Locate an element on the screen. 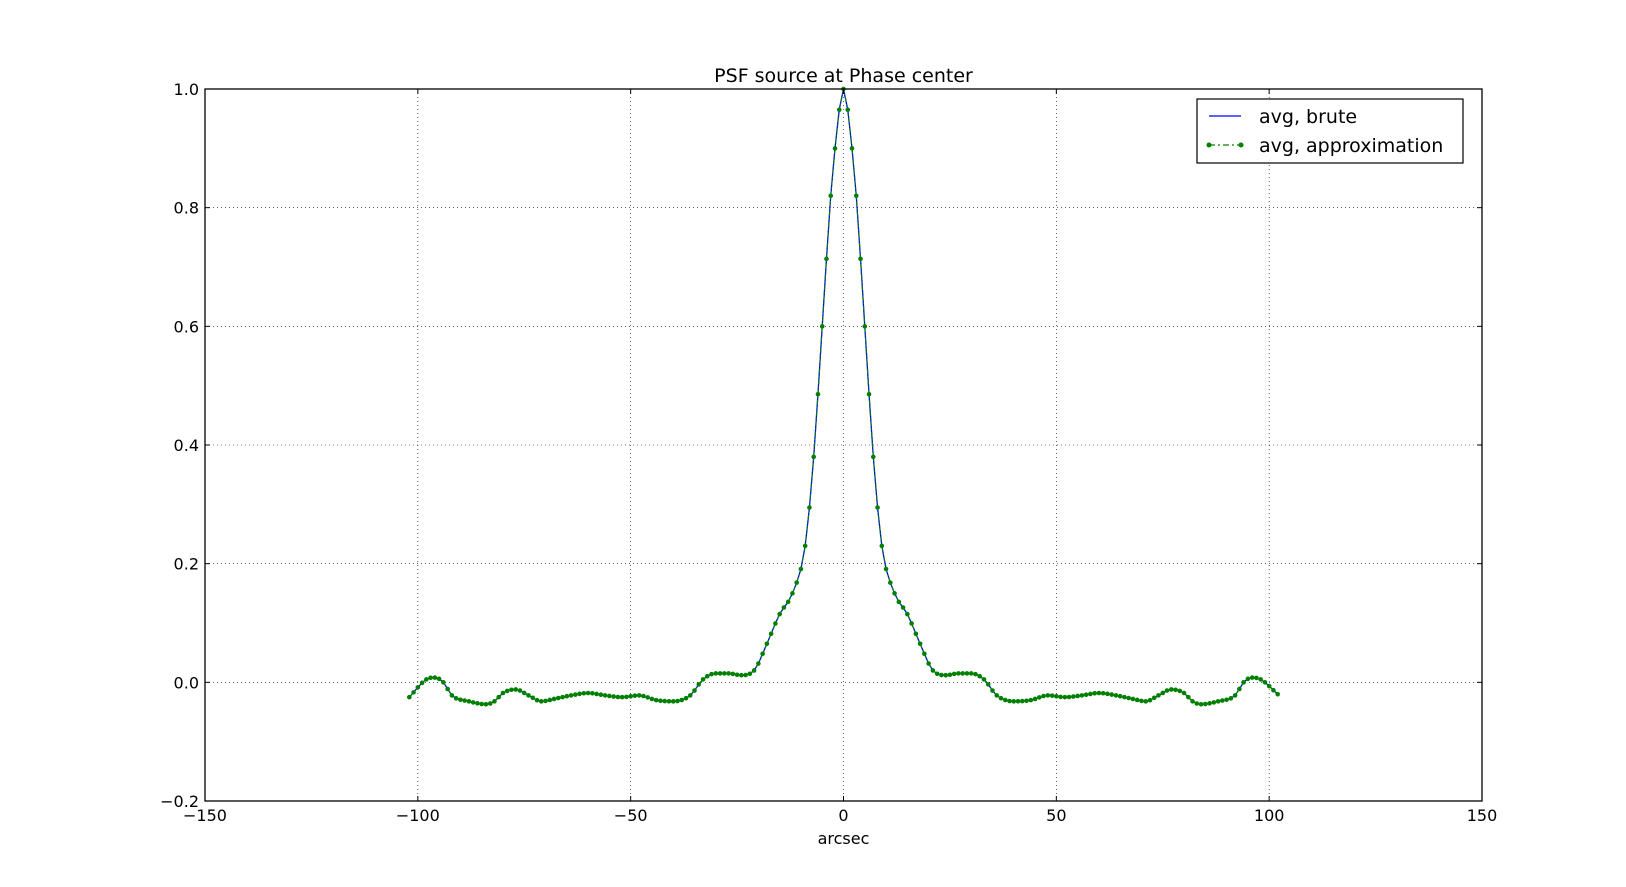 The image size is (1626, 887). x-tick-label: −50 is located at coordinates (631, 815).